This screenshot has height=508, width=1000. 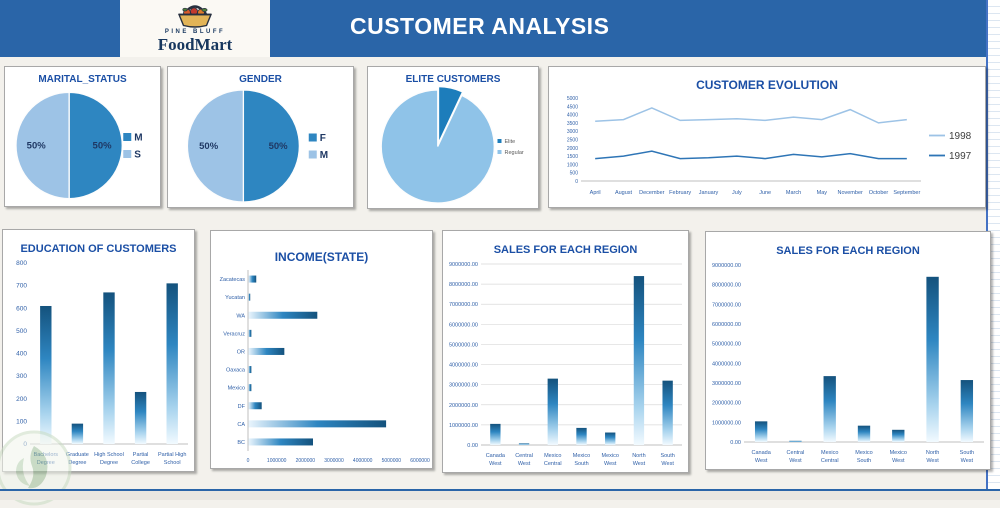 I want to click on svg-text: 100, so click(x=21, y=421).